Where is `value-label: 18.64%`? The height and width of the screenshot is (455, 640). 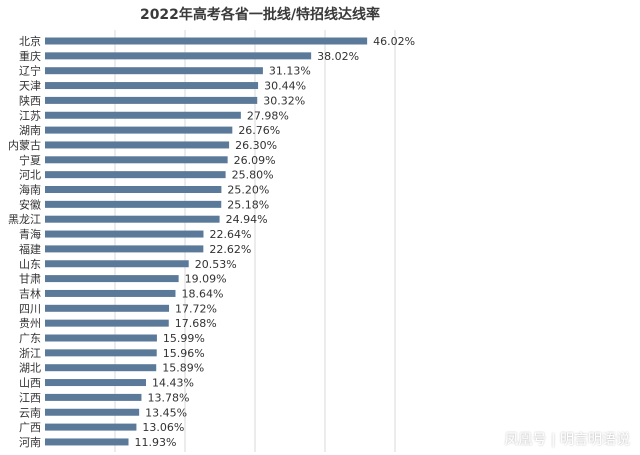
value-label: 18.64% is located at coordinates (202, 293).